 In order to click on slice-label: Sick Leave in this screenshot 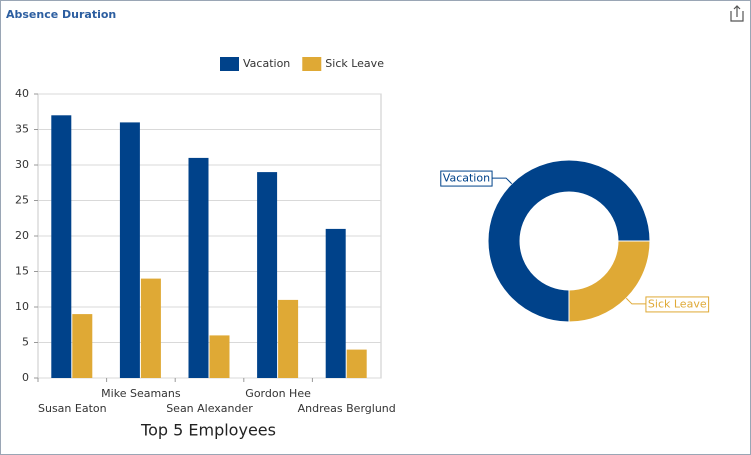, I will do `click(677, 303)`.